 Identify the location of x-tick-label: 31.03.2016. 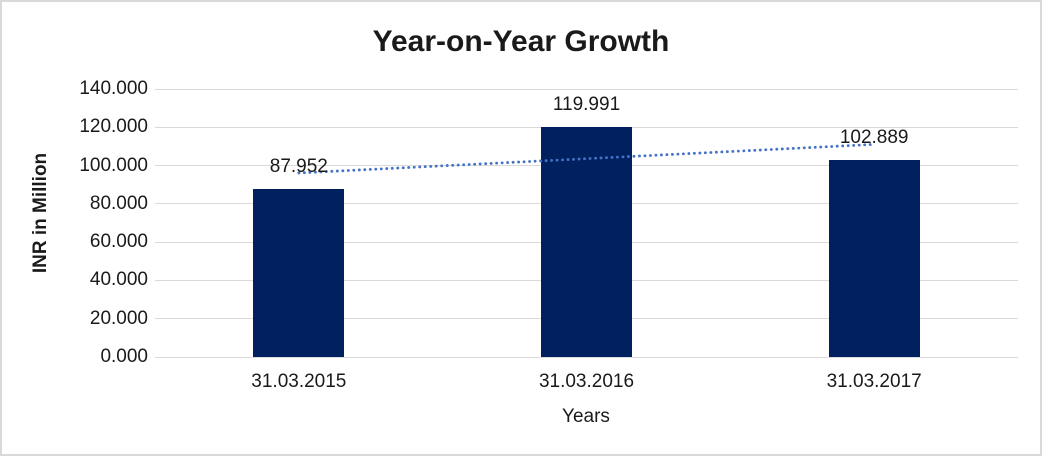
(586, 381).